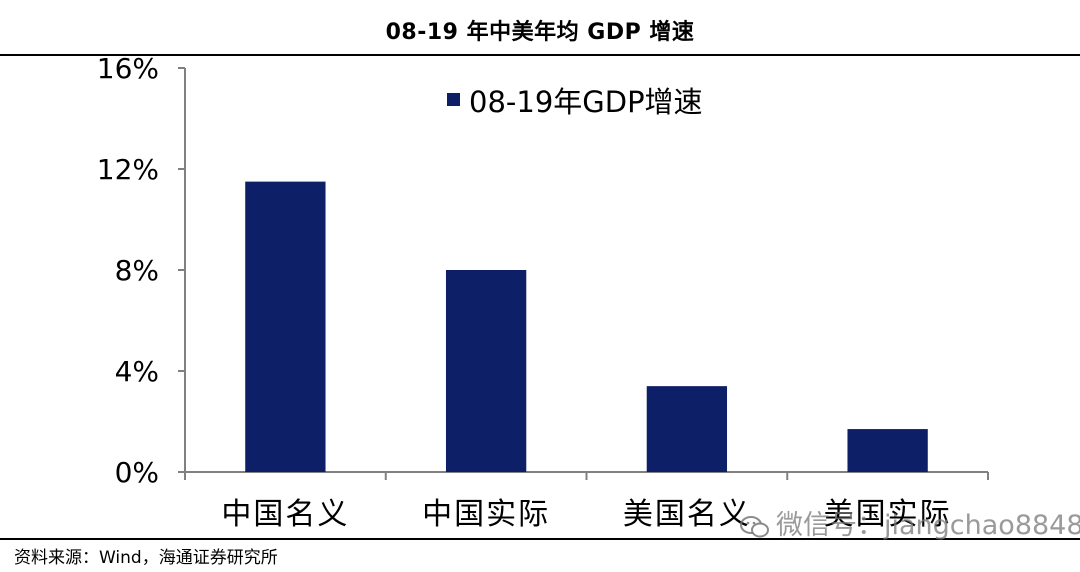  Describe the element at coordinates (540, 55) in the screenshot. I see `top-rule` at that location.